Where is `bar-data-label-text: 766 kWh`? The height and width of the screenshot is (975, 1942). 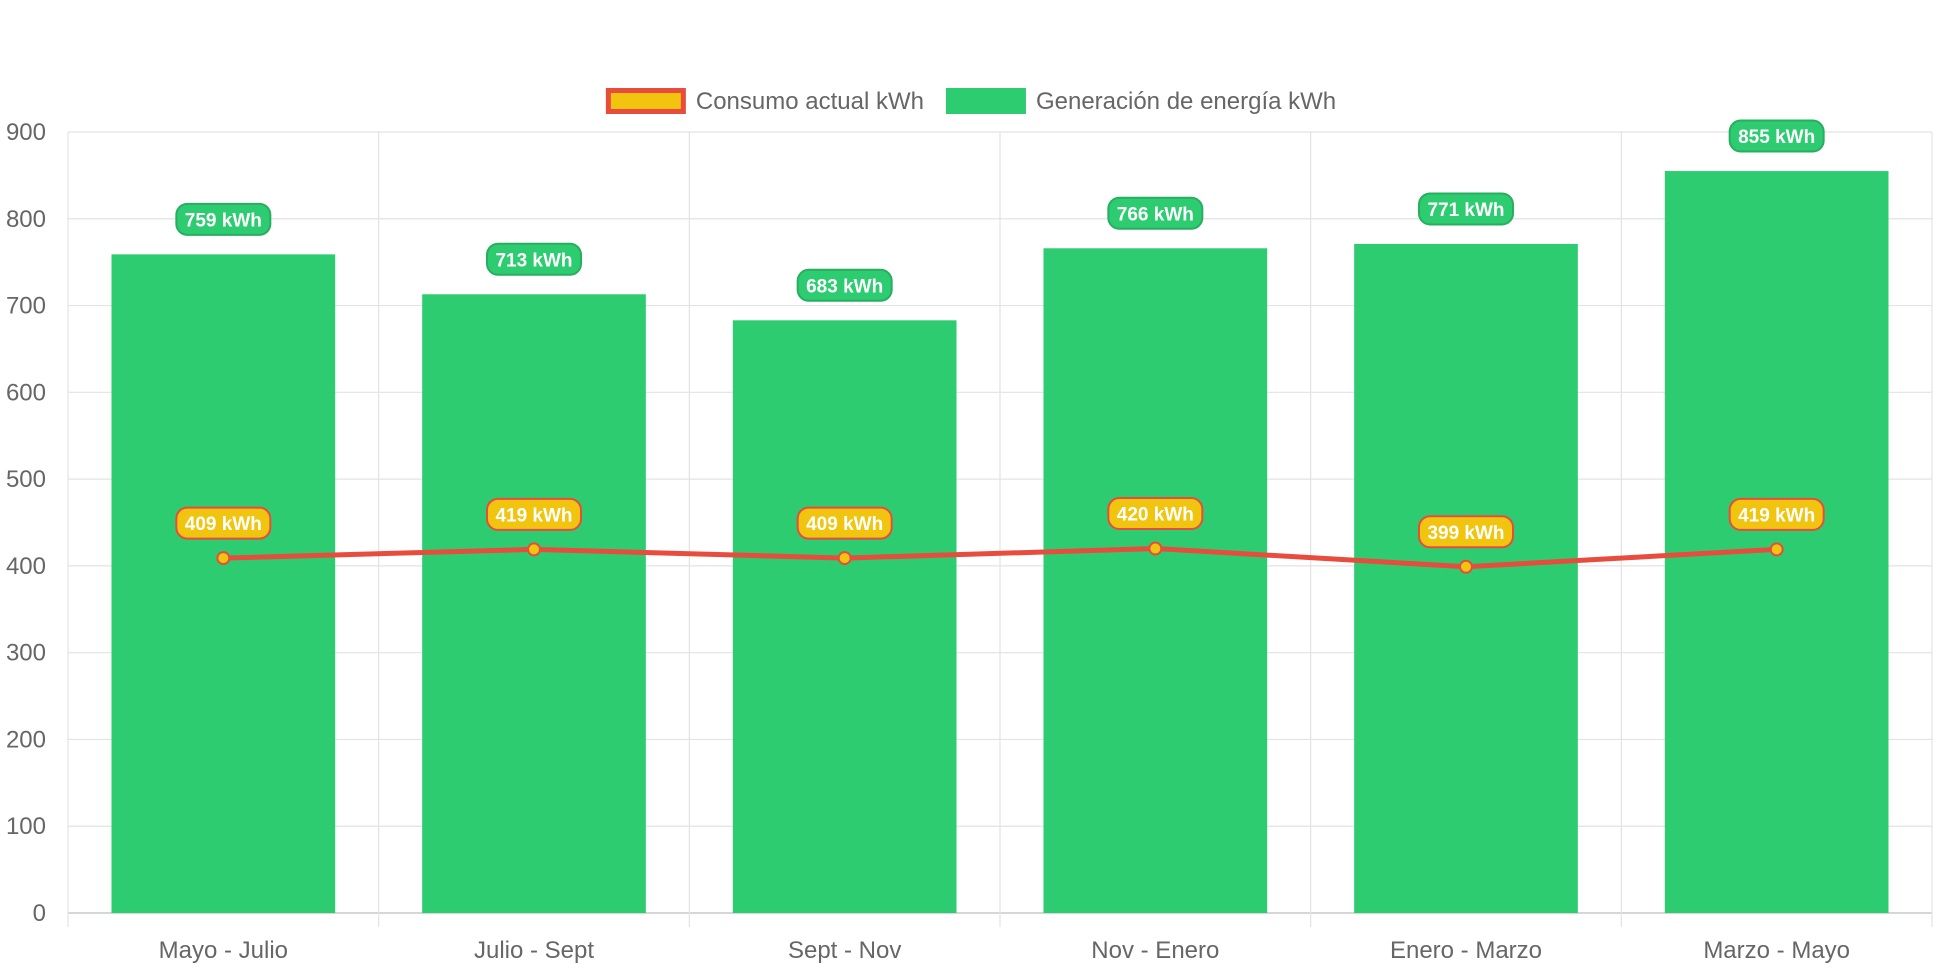 bar-data-label-text: 766 kWh is located at coordinates (1155, 214).